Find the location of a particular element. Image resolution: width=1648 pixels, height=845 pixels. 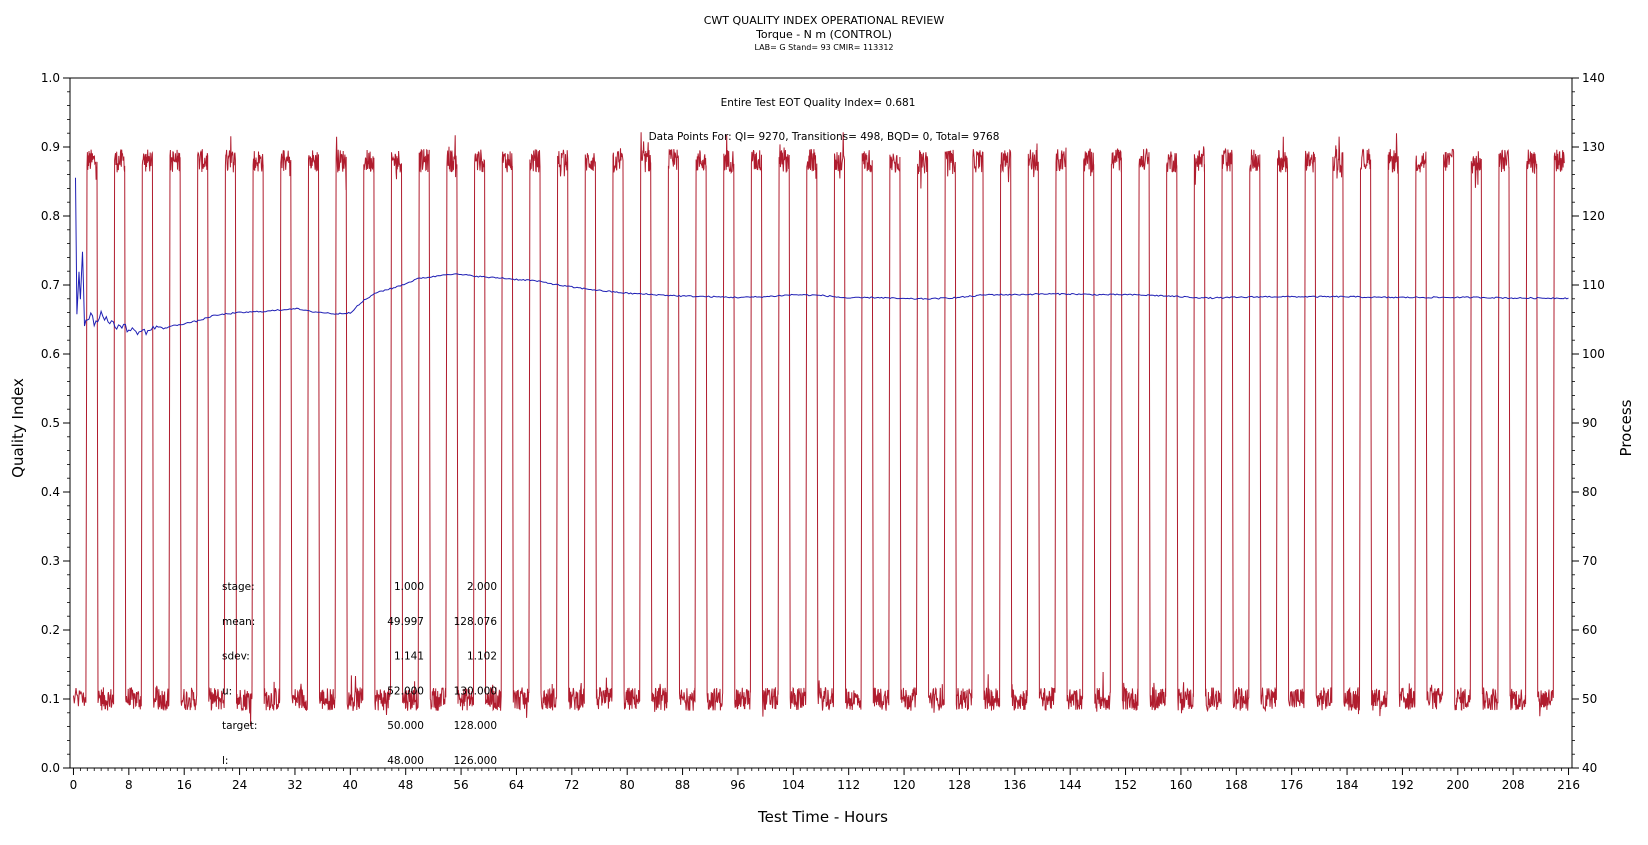

stats-row-stage1-value: 48.000 is located at coordinates (405, 761).